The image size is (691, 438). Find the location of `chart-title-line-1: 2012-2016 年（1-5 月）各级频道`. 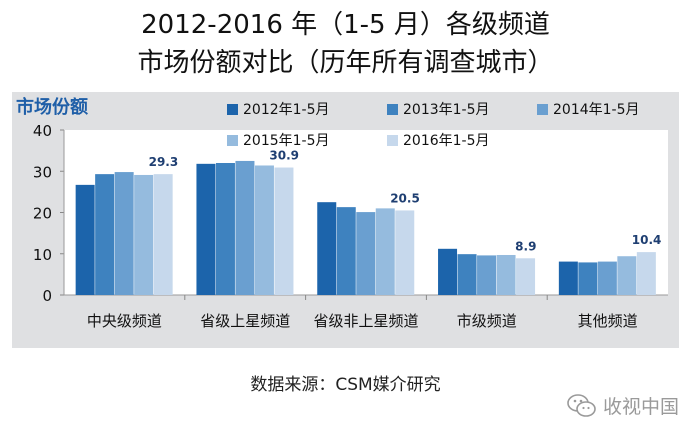

chart-title-line-1: 2012-2016 年（1-5 月）各级频道 is located at coordinates (345, 25).